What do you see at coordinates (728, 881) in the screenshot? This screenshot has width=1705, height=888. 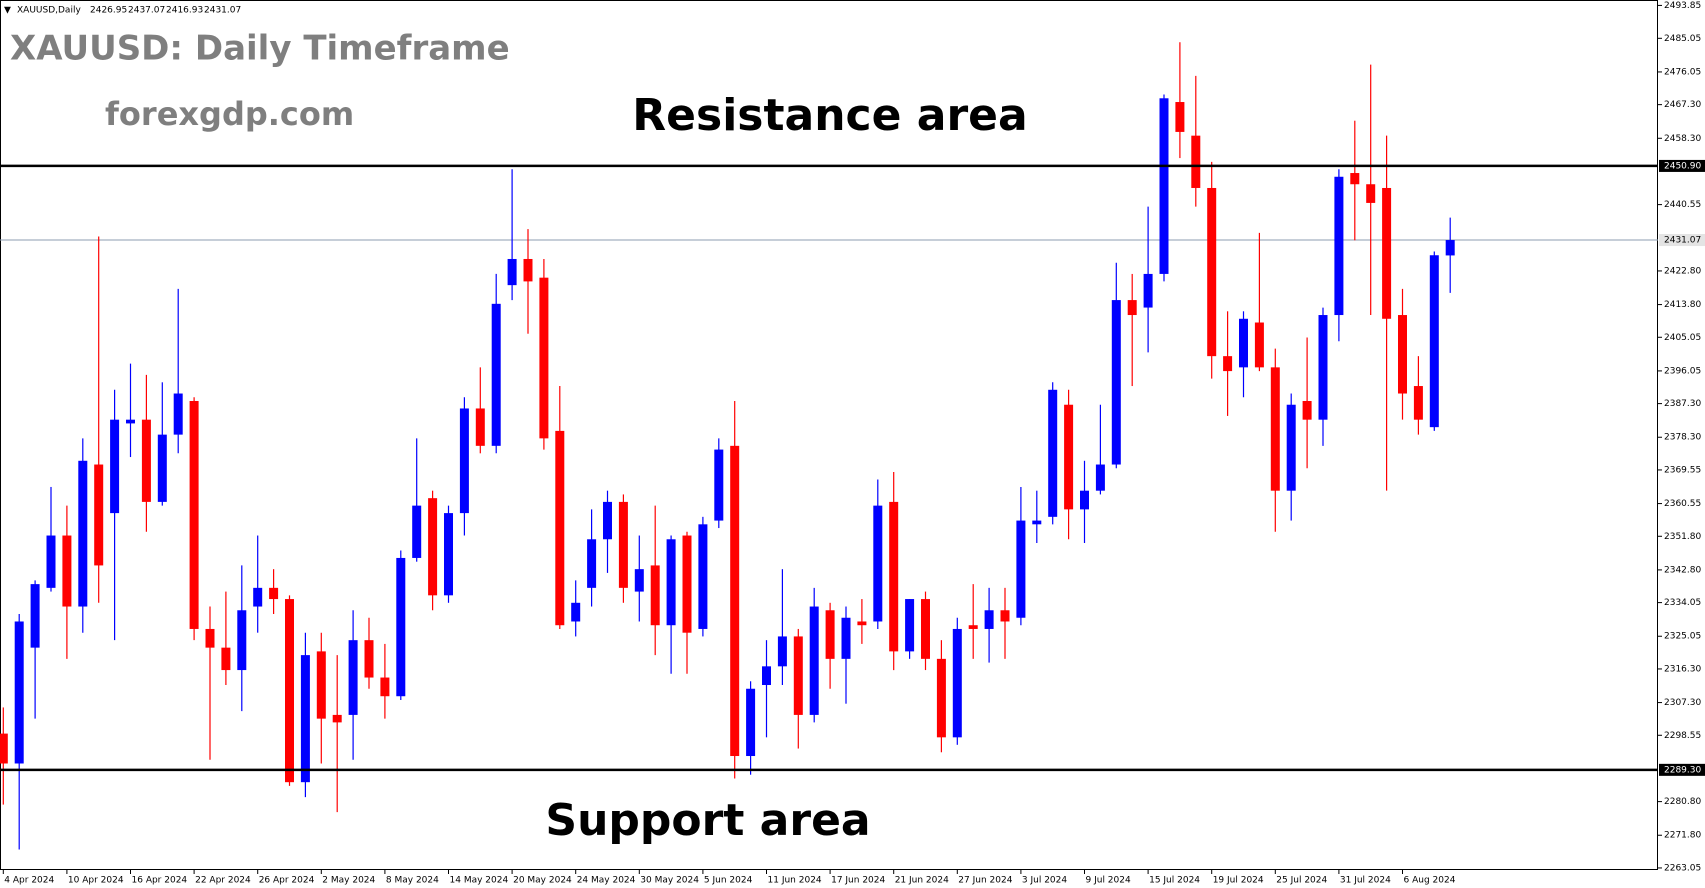 I see `x-tick-label: 5 Jun 2024` at bounding box center [728, 881].